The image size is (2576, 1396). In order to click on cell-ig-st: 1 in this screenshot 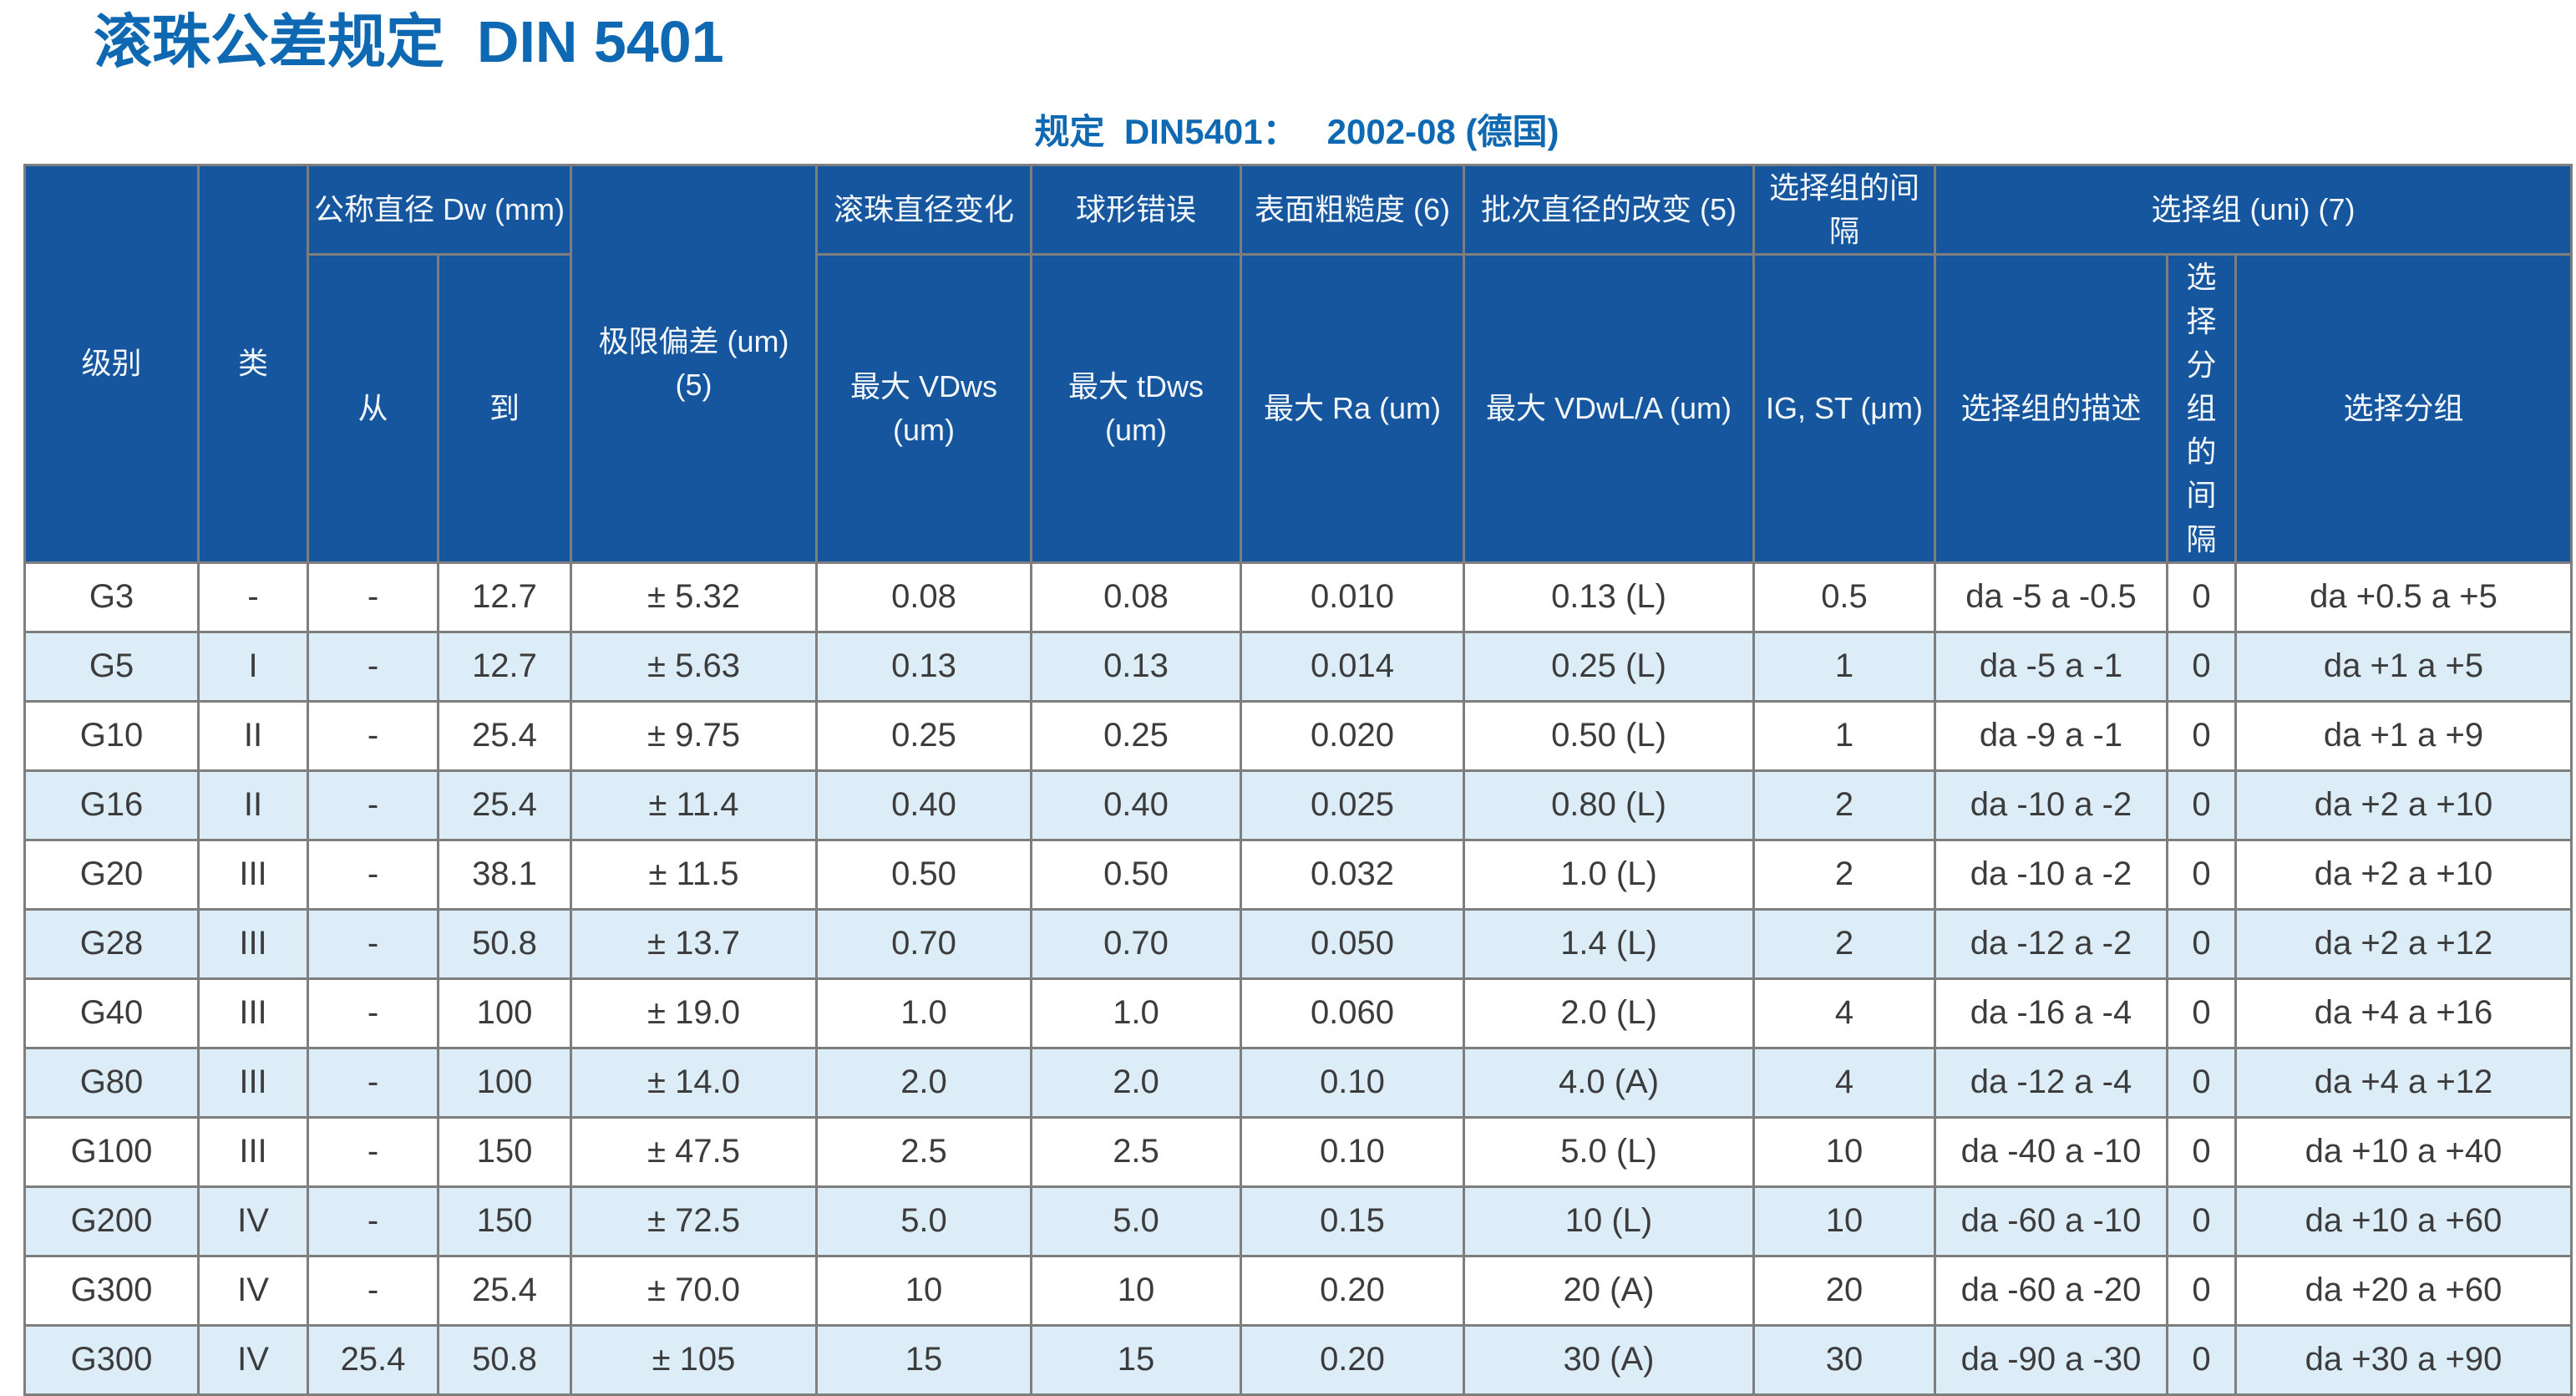, I will do `click(1844, 666)`.